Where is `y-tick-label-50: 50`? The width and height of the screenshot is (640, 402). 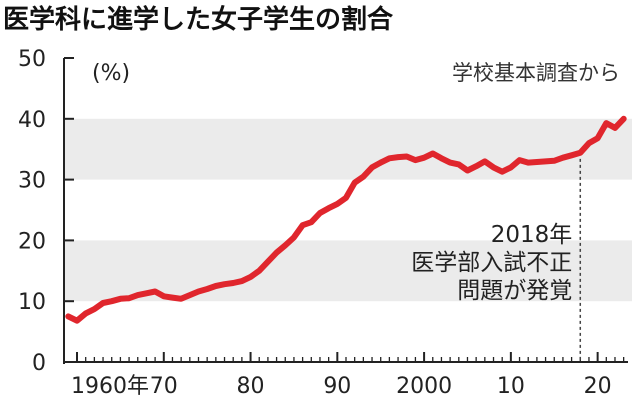
y-tick-label-50: 50 is located at coordinates (32, 59).